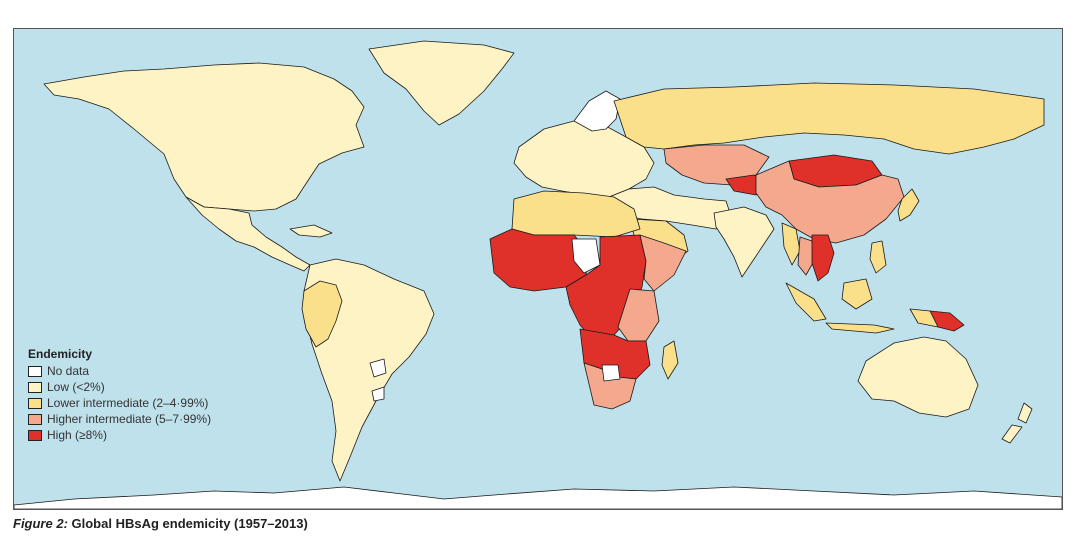  Describe the element at coordinates (40, 523) in the screenshot. I see `figure-label: Figure 2:` at that location.